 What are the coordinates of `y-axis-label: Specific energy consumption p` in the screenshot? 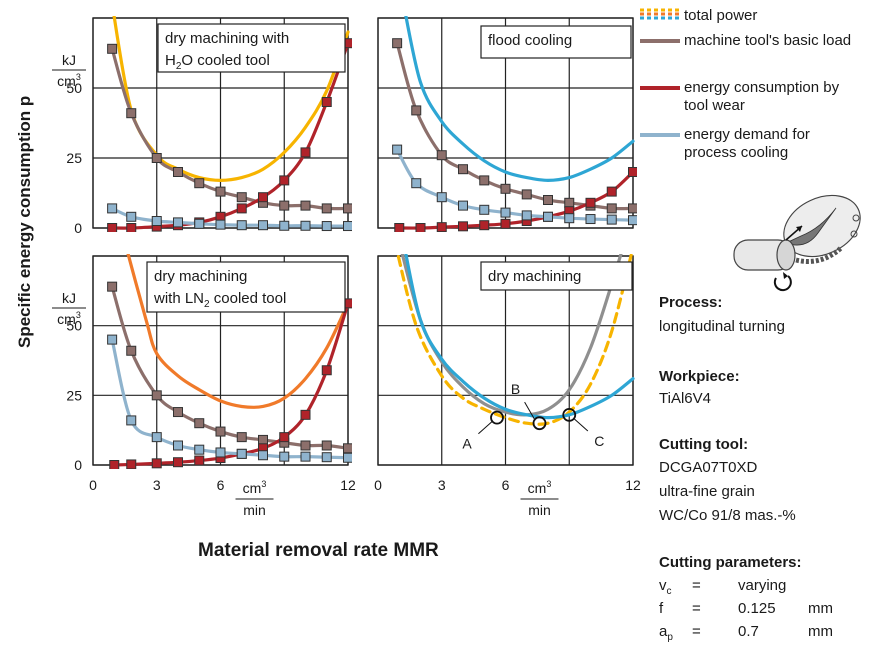 It's located at (24, 221).